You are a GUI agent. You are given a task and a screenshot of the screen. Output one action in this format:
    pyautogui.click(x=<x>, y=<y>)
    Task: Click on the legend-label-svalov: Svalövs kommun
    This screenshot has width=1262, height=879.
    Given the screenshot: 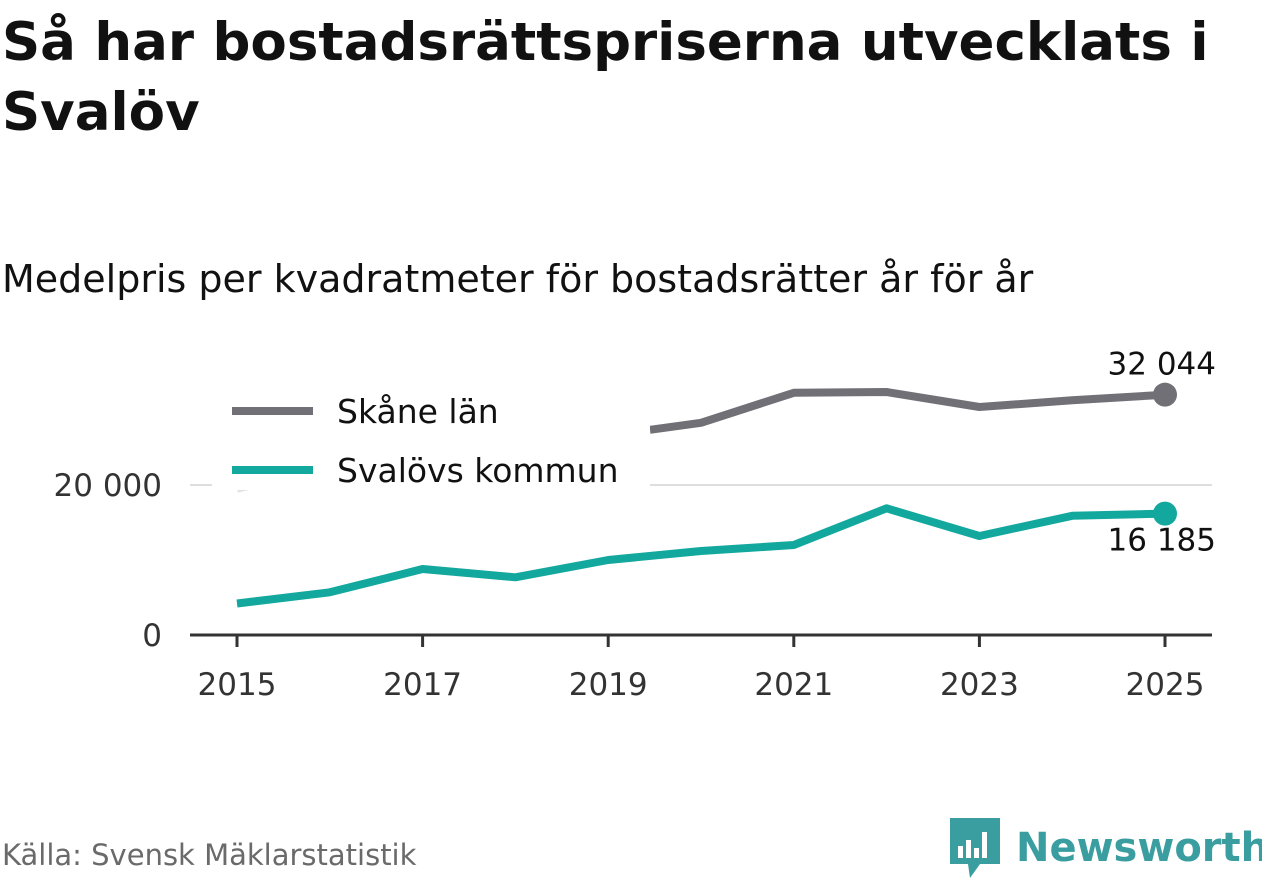 What is the action you would take?
    pyautogui.click(x=478, y=470)
    